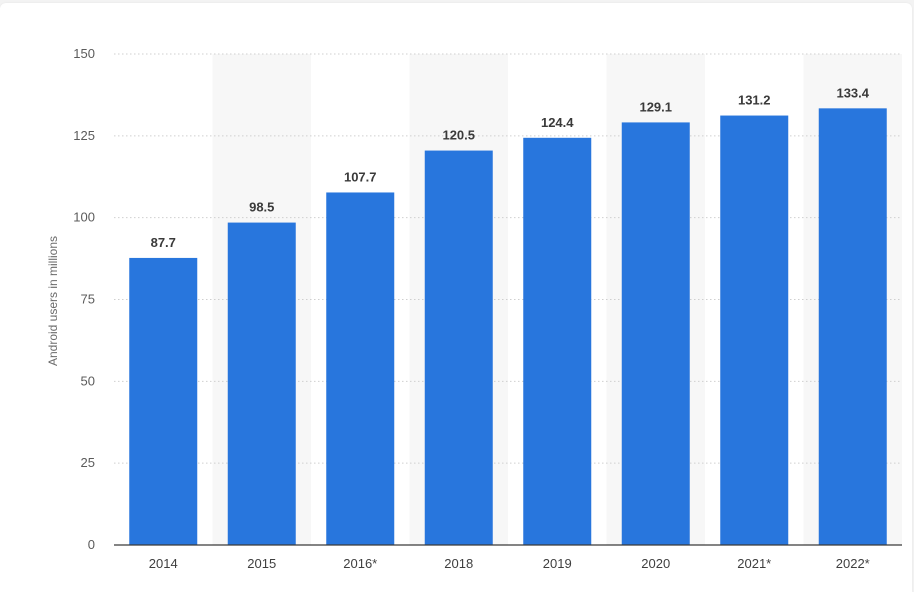  I want to click on y-axis-ticks: 0 25 50 75 100 125 150, so click(84, 299).